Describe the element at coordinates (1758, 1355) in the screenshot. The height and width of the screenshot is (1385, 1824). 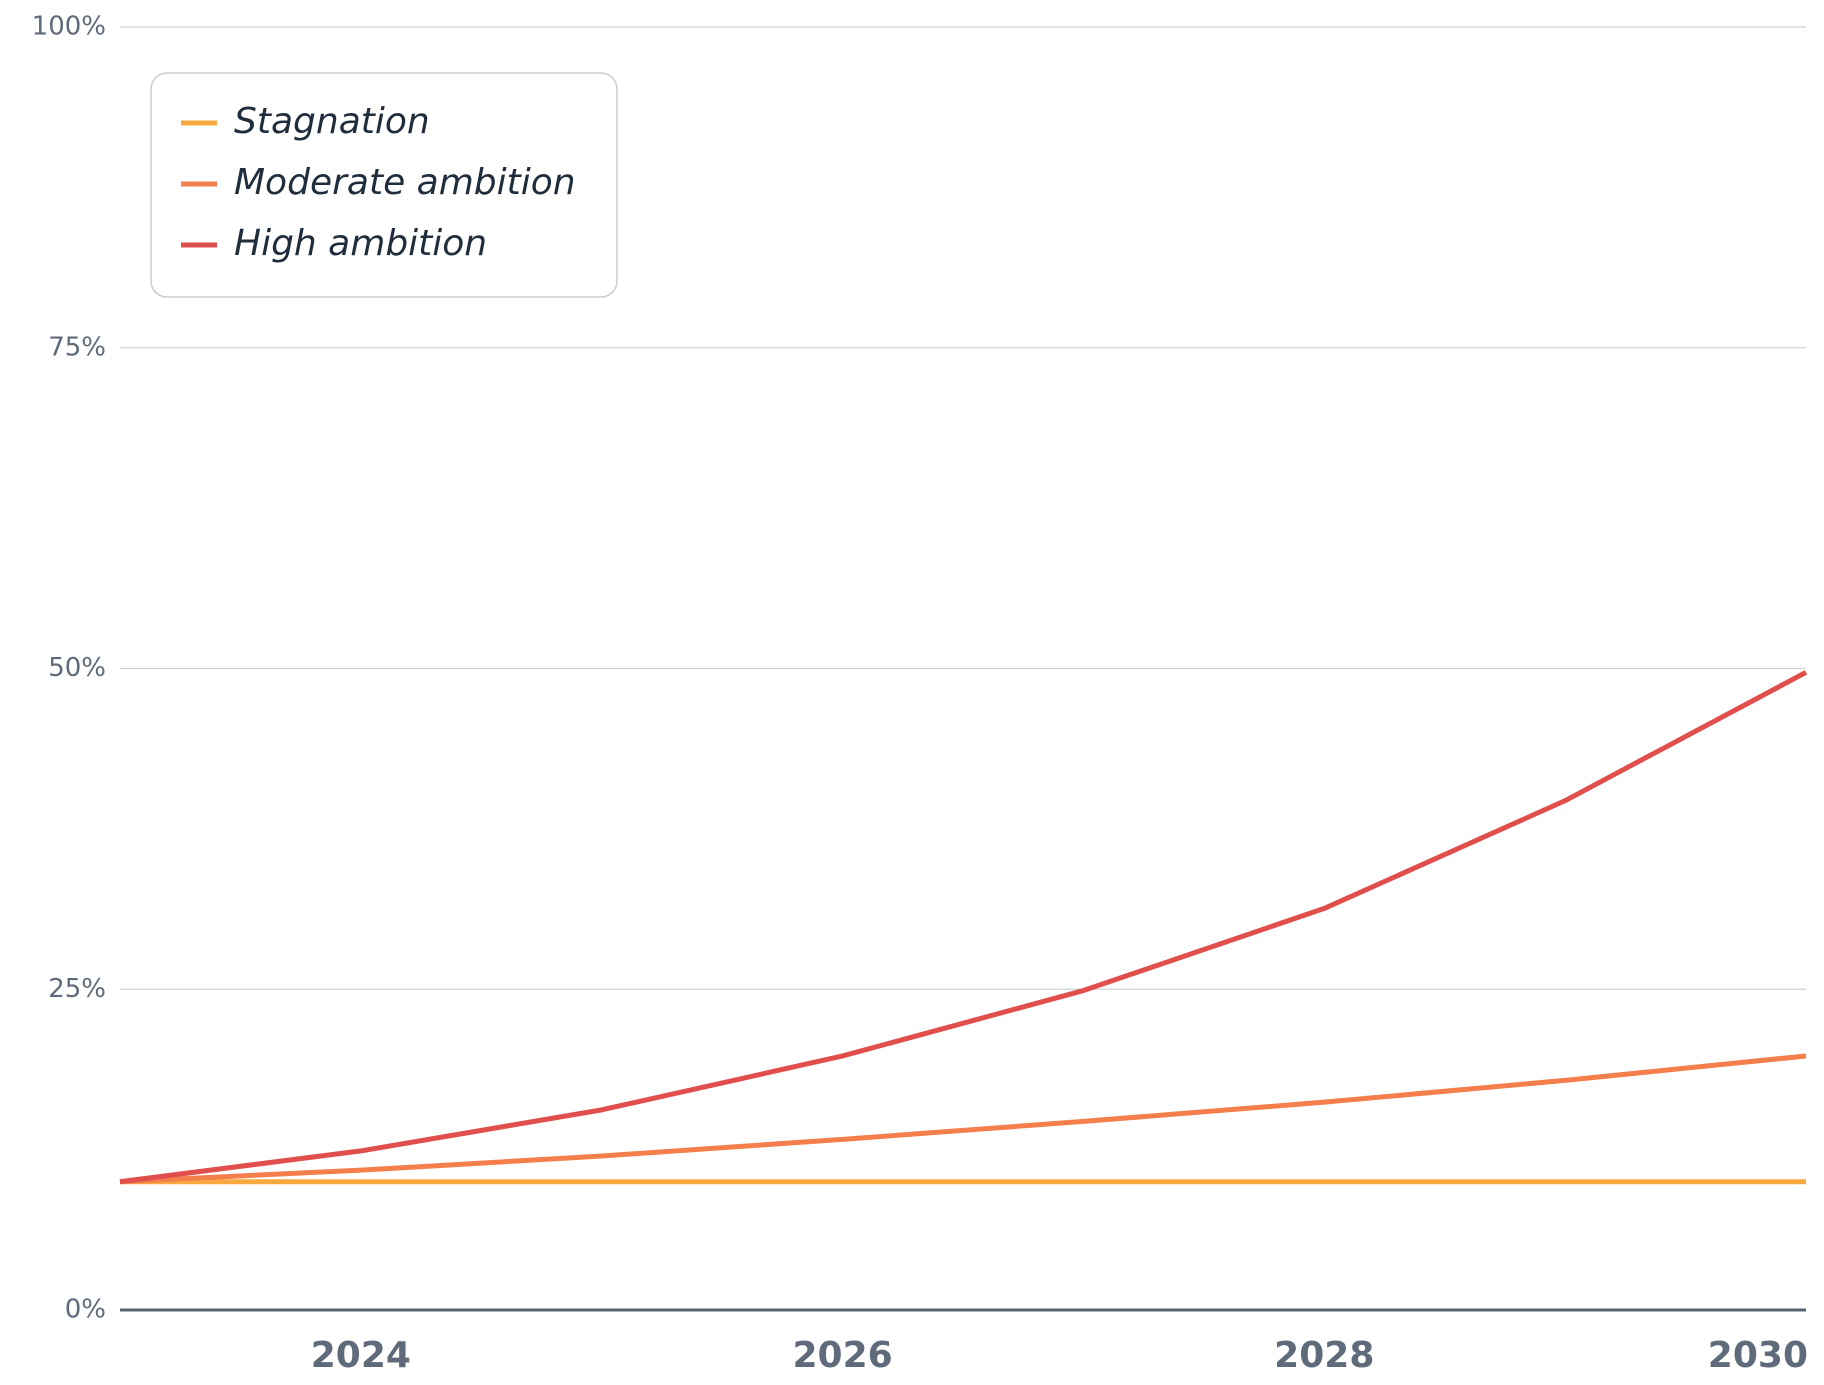
I see `x-tick-label: 2030` at that location.